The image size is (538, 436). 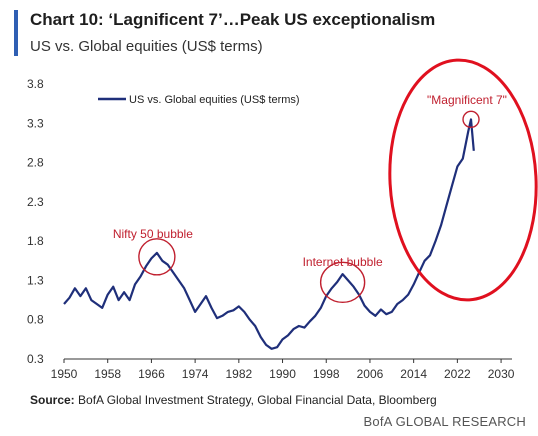 What do you see at coordinates (151, 374) in the screenshot?
I see `x-tick-label: 1966` at bounding box center [151, 374].